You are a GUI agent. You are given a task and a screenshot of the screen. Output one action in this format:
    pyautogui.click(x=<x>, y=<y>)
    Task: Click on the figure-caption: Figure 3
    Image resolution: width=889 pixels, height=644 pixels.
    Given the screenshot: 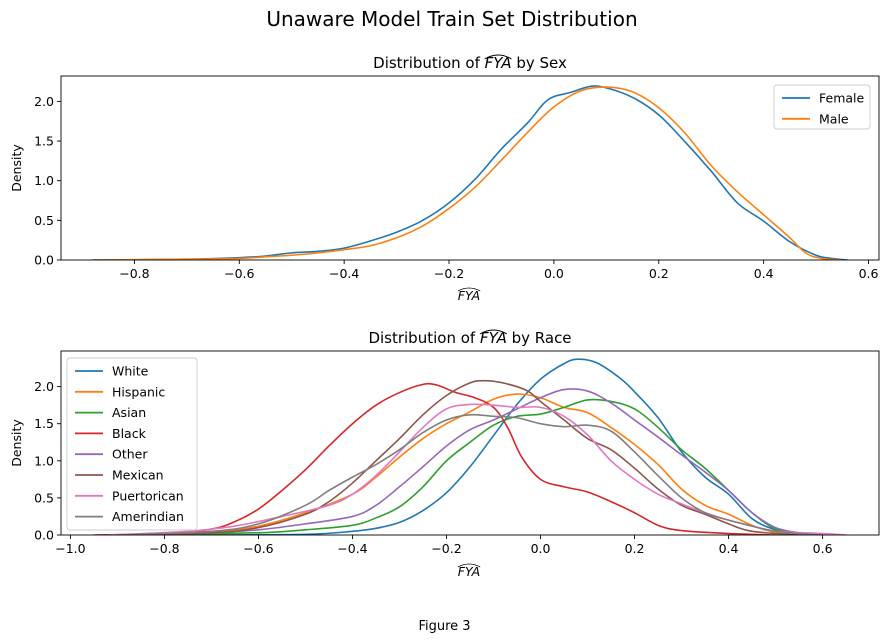 What is the action you would take?
    pyautogui.click(x=444, y=626)
    